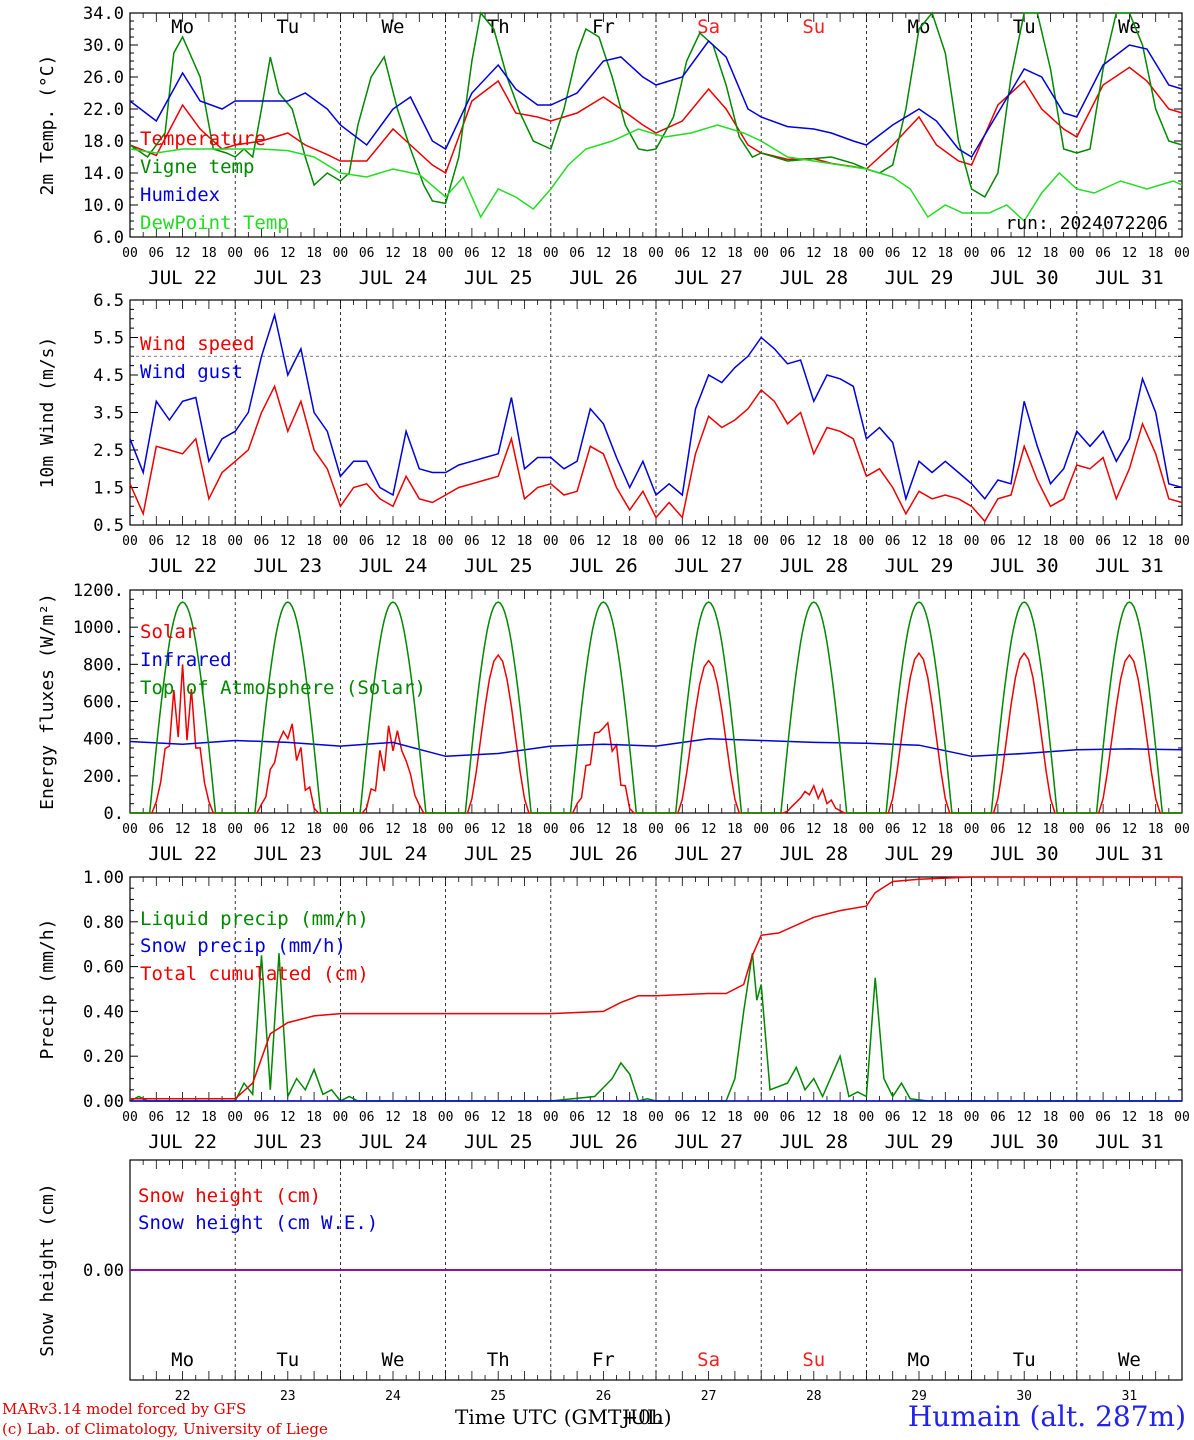 The image size is (1194, 1440). What do you see at coordinates (214, 223) in the screenshot?
I see `legend-entry: DewPoint Temp` at bounding box center [214, 223].